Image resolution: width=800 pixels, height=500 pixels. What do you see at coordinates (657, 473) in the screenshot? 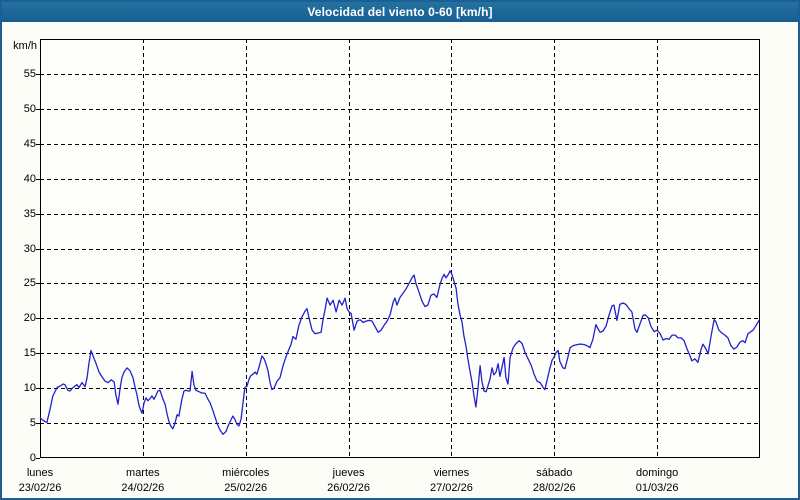
I see `x-axis-day-label: domingo` at bounding box center [657, 473].